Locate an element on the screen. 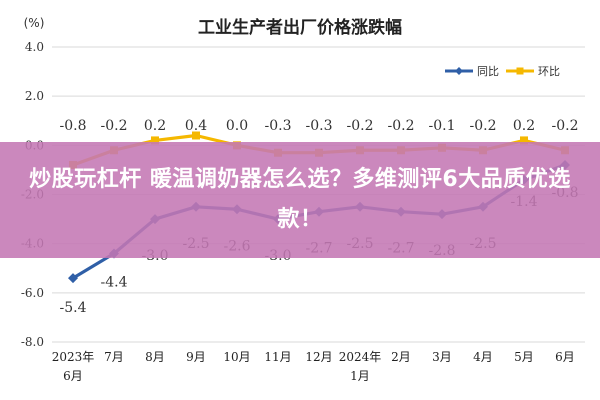 The image size is (600, 400). x-tick-label: 1月 is located at coordinates (360, 376).